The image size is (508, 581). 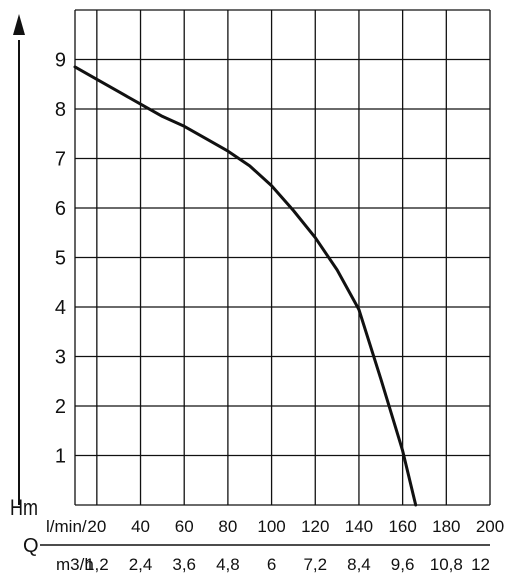 I want to click on x-tick-label-primary: 180, so click(x=446, y=526).